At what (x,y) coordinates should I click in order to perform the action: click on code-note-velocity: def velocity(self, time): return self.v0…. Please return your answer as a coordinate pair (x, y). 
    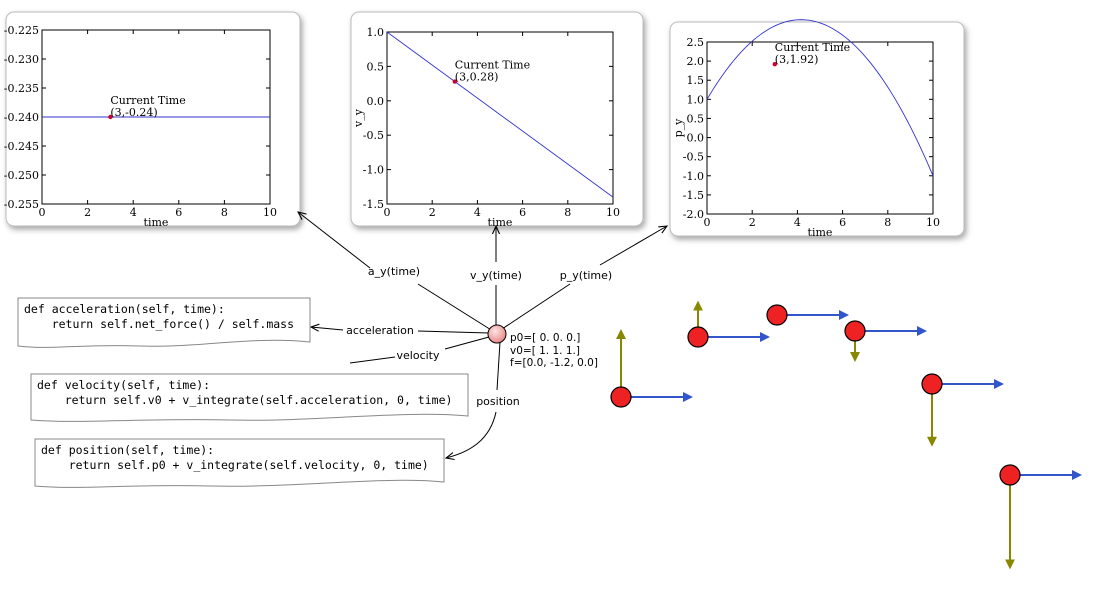
    Looking at the image, I should click on (249, 397).